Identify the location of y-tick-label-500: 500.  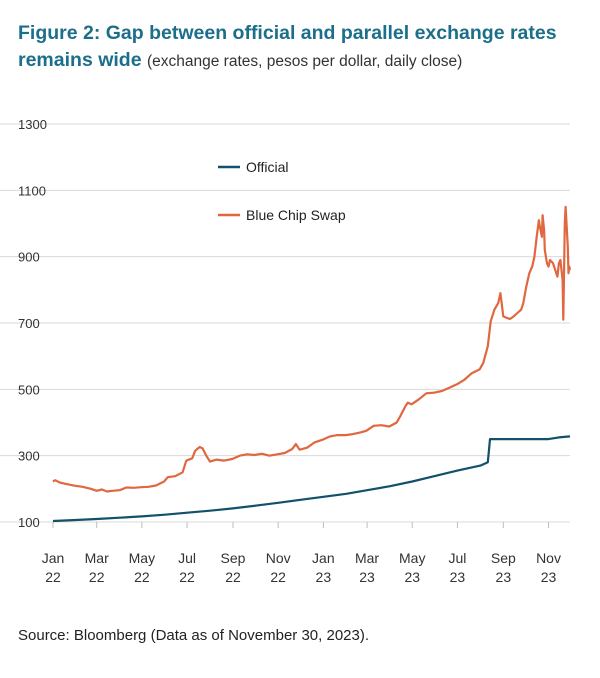
(29, 389).